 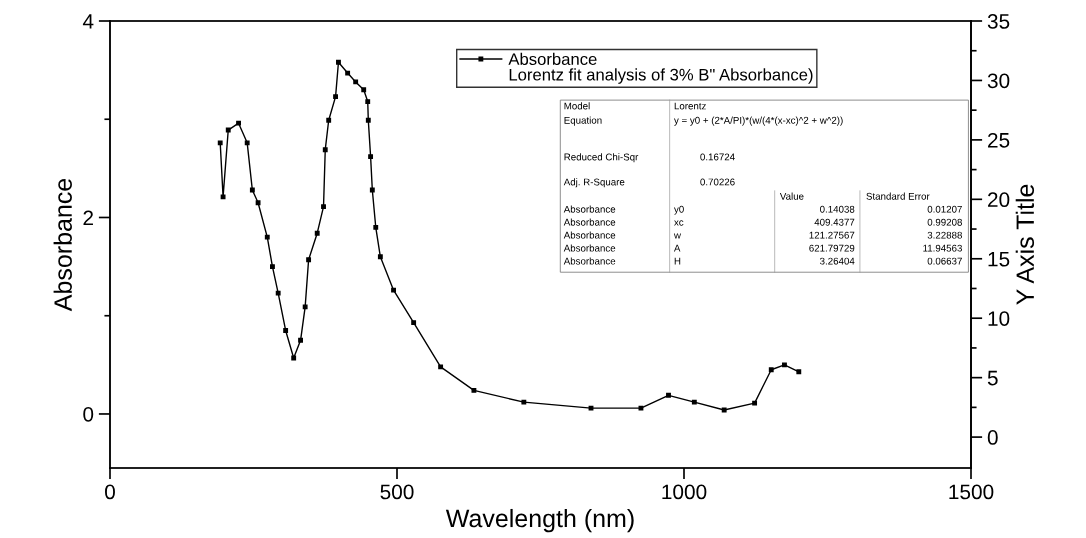 I want to click on y2-tick-label: 0, so click(x=992, y=437).